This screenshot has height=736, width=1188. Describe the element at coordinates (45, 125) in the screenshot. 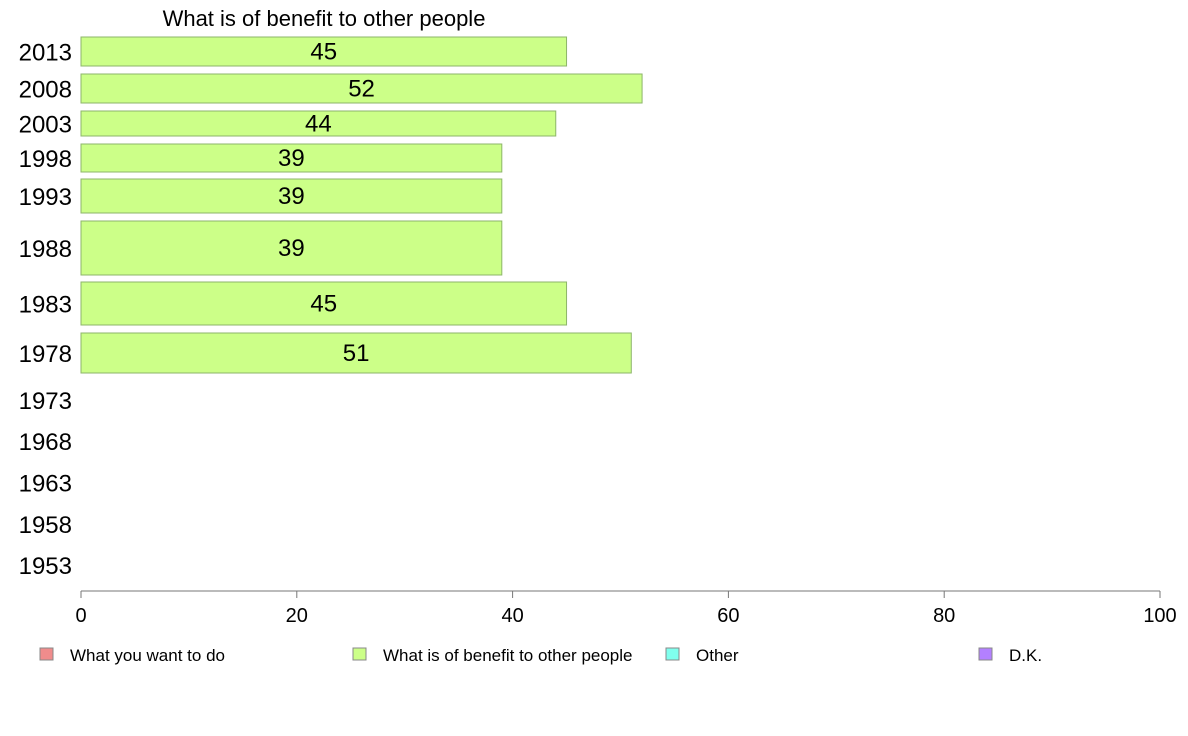

I see `y-tick-label: 2003` at that location.